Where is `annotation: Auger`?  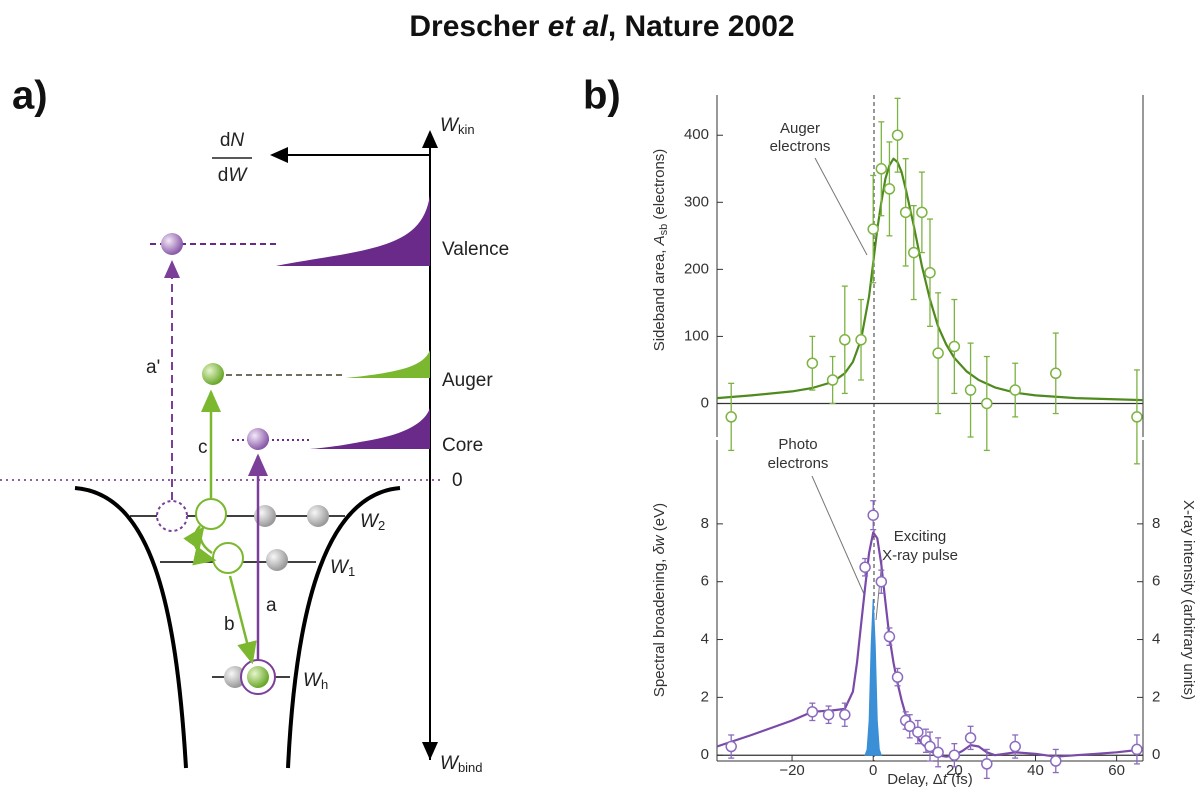
annotation: Auger is located at coordinates (800, 128).